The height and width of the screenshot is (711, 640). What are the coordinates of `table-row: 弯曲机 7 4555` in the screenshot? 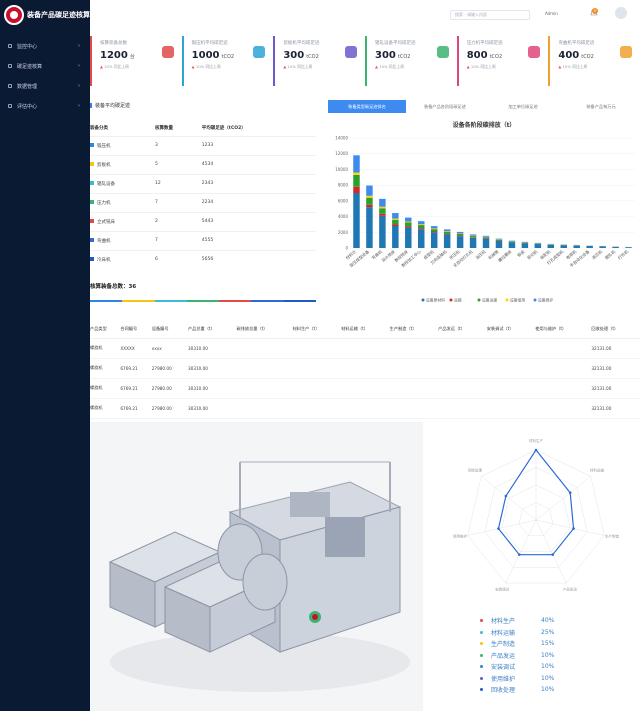 It's located at (203, 240).